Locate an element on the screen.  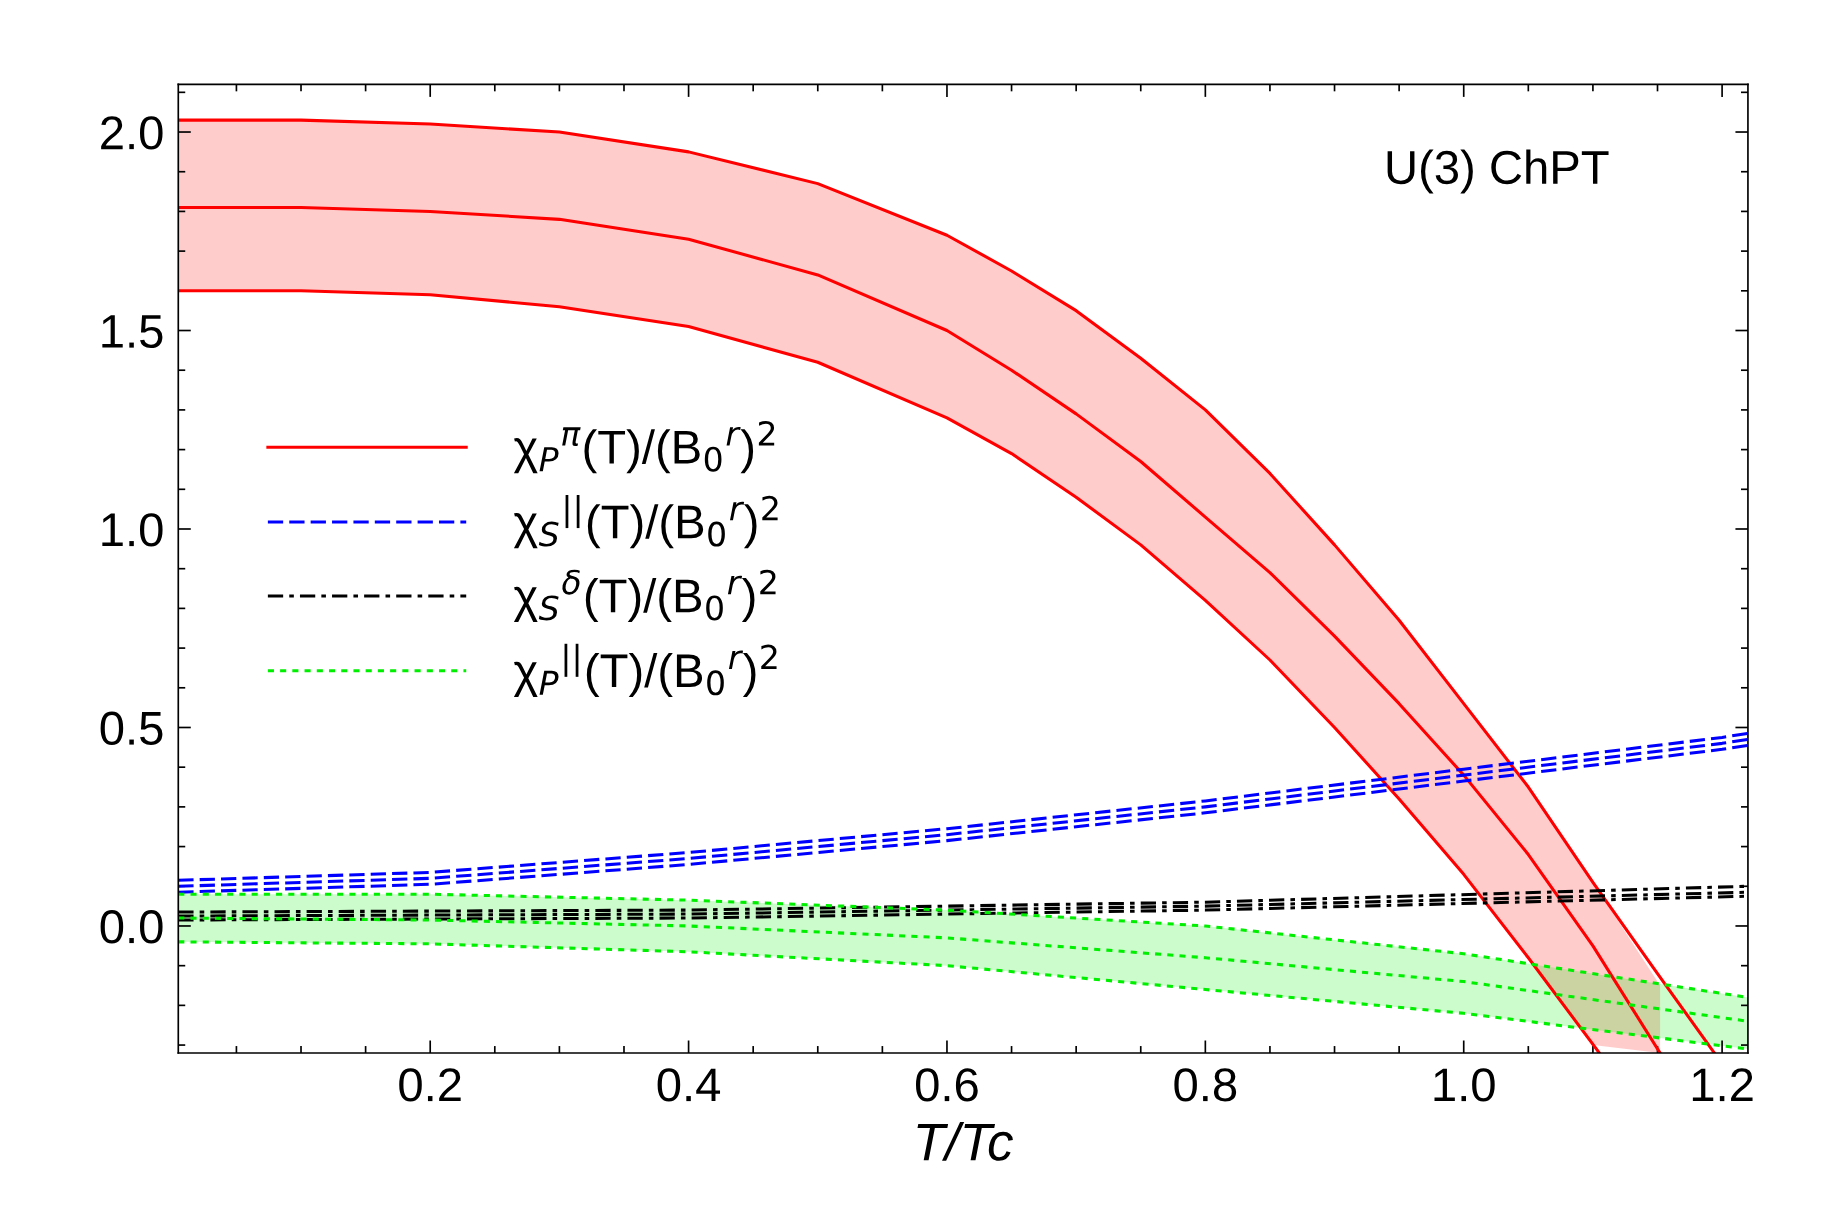
legend-label: χ$_{S}$$^{||}$(T)/(B$_{0}$$^{r}$)$^{2}$ is located at coordinates (645, 522).